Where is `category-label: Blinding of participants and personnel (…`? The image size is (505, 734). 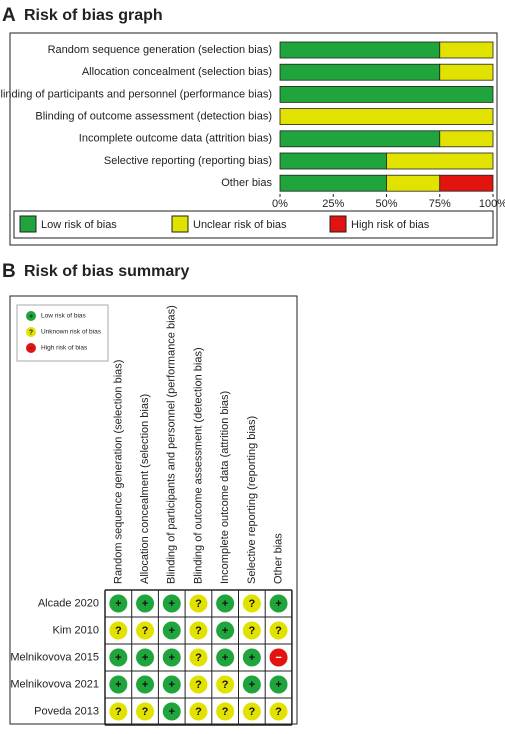 category-label: Blinding of participants and personnel (… is located at coordinates (136, 94).